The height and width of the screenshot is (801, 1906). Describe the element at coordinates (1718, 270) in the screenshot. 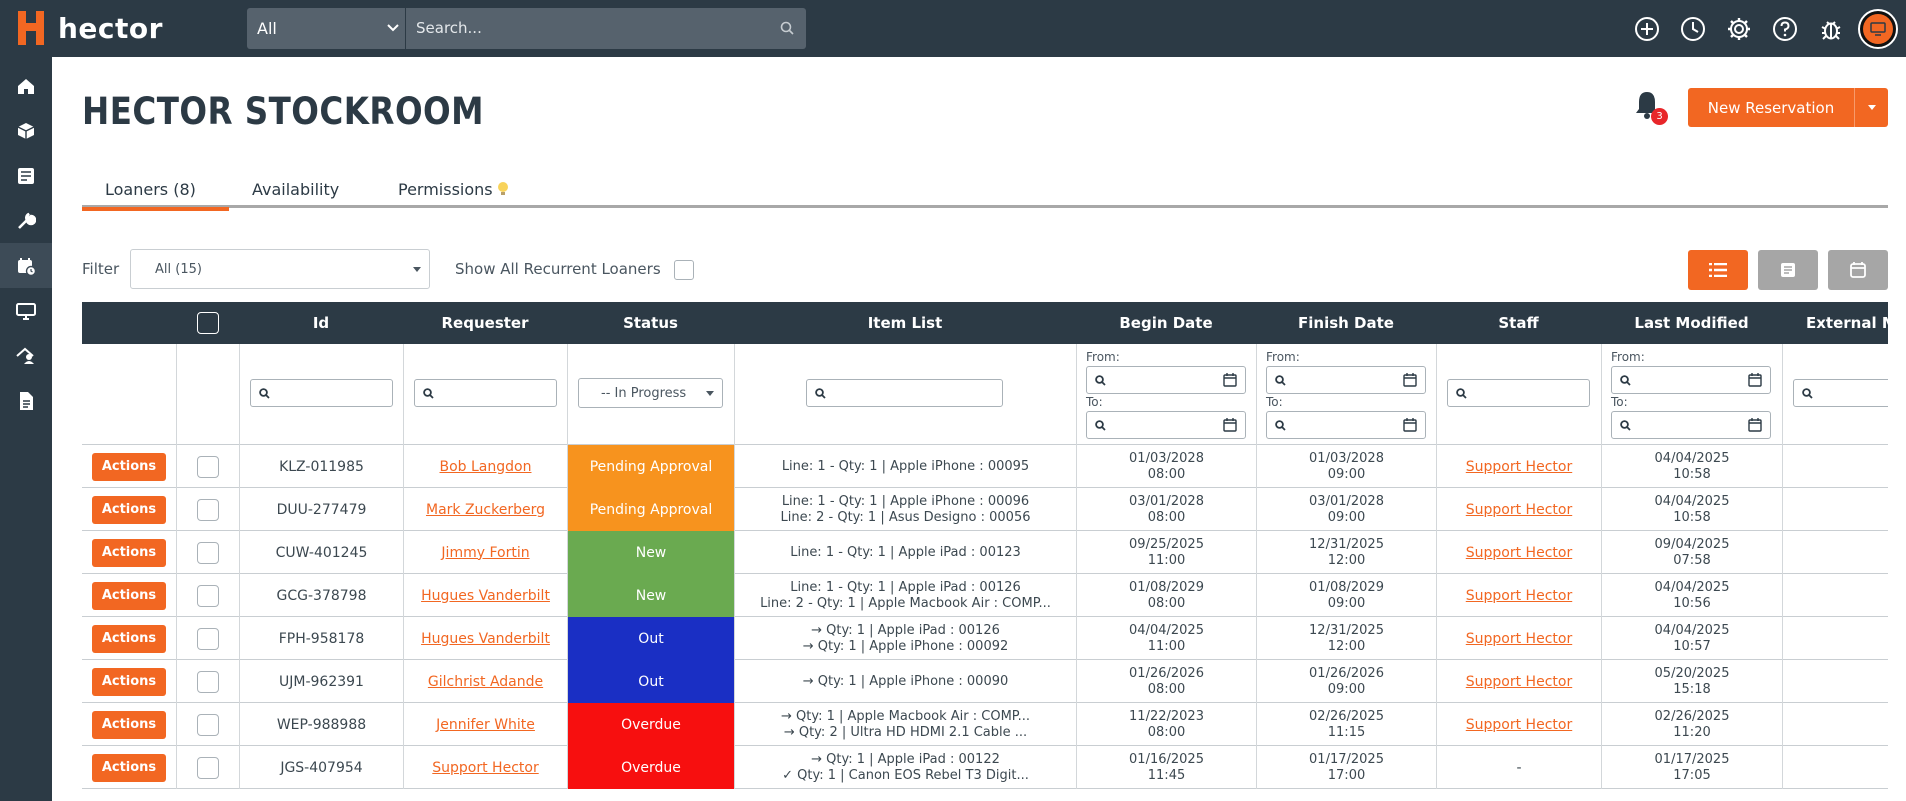

I see `list-view-button` at that location.